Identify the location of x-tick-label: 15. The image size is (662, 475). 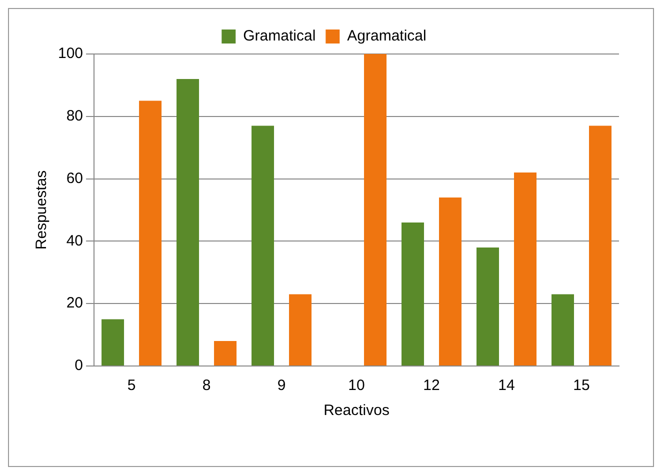
(581, 385).